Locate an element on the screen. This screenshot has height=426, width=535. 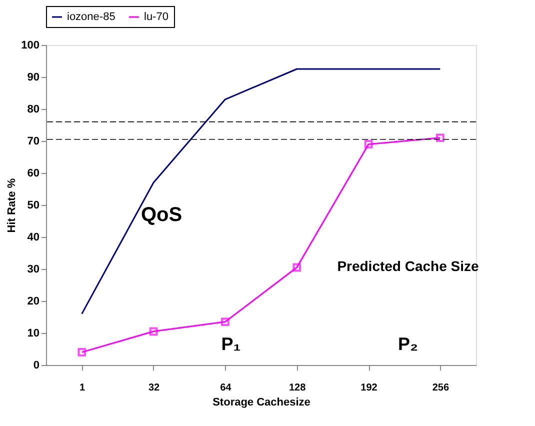
legend-label: iozone-85 is located at coordinates (91, 17).